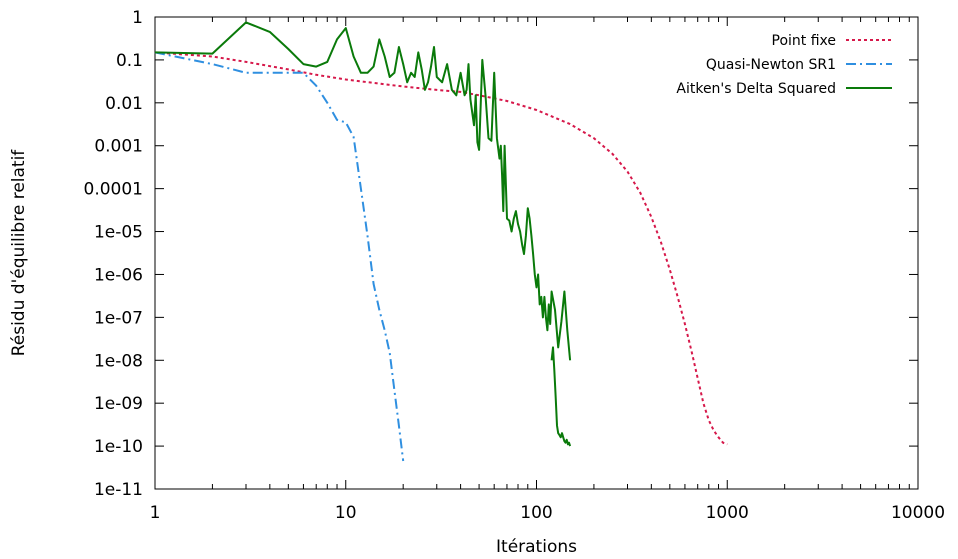 This screenshot has width=958, height=559. I want to click on y-tick-label: 1e-07, so click(118, 318).